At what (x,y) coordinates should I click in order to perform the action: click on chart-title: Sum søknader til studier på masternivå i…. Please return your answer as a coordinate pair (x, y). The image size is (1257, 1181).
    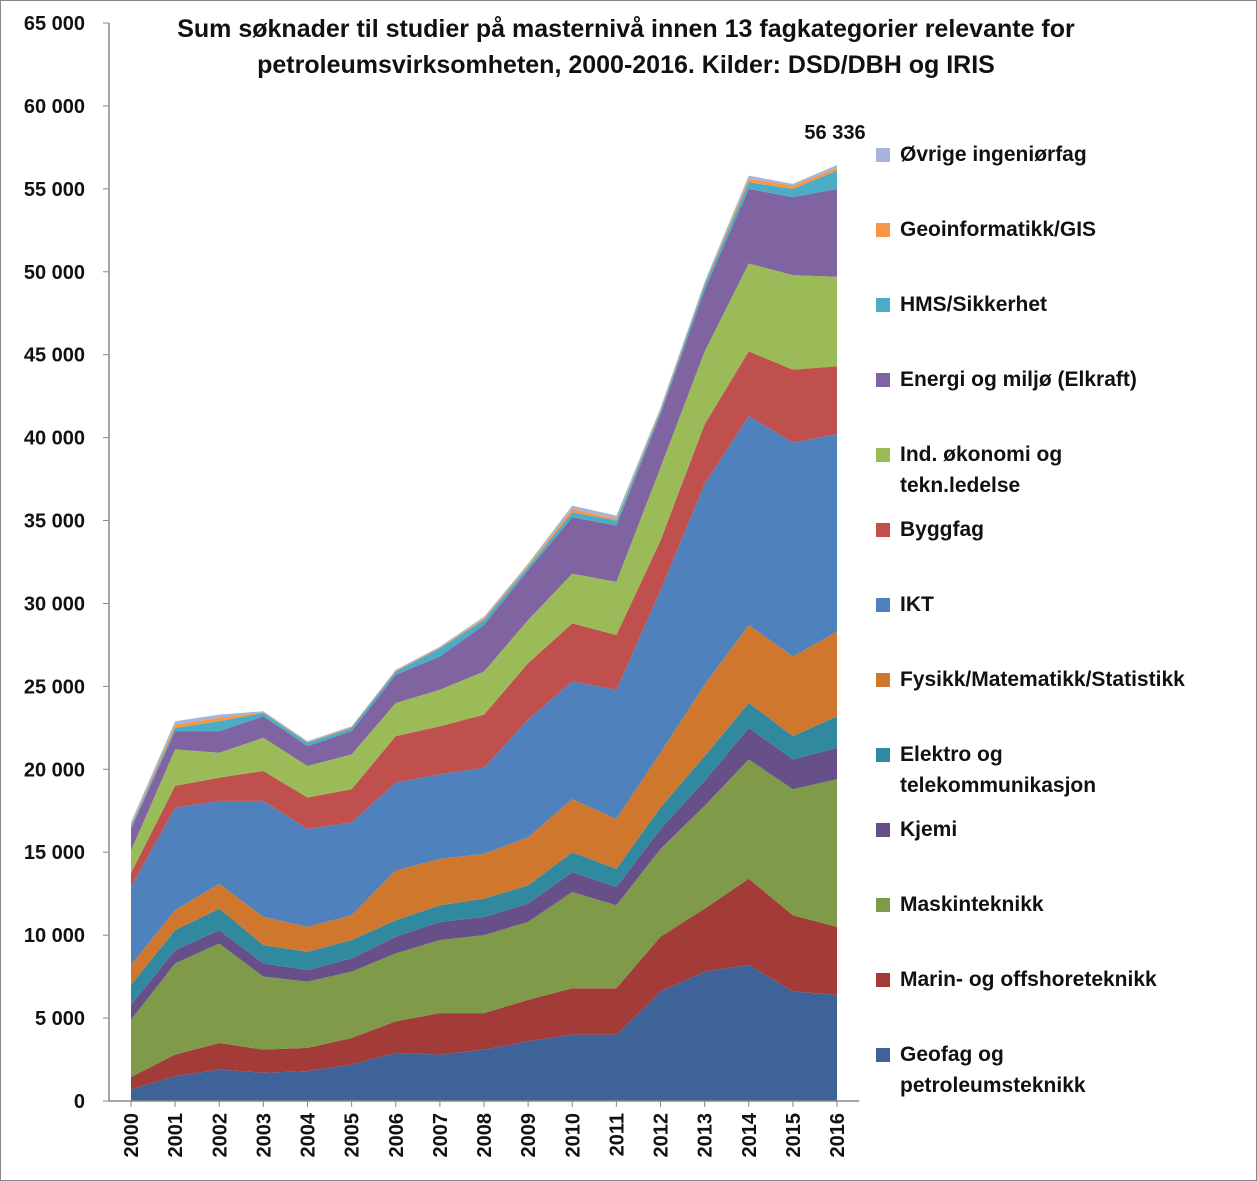
    Looking at the image, I should click on (626, 47).